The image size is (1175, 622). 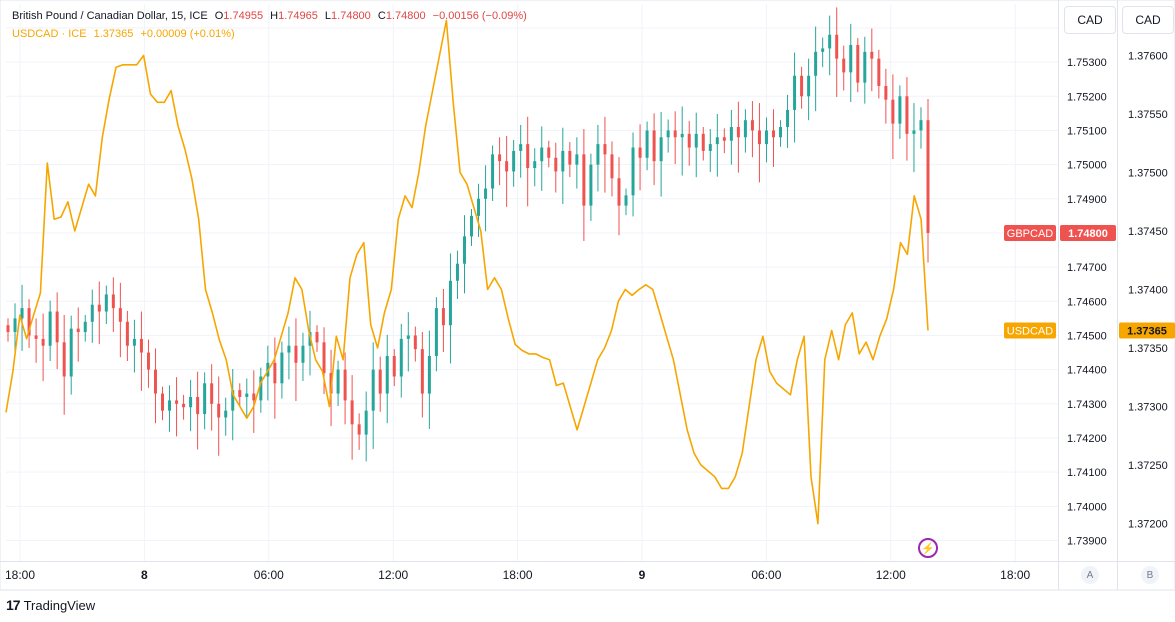 I want to click on scale-b-button: B, so click(x=1150, y=575).